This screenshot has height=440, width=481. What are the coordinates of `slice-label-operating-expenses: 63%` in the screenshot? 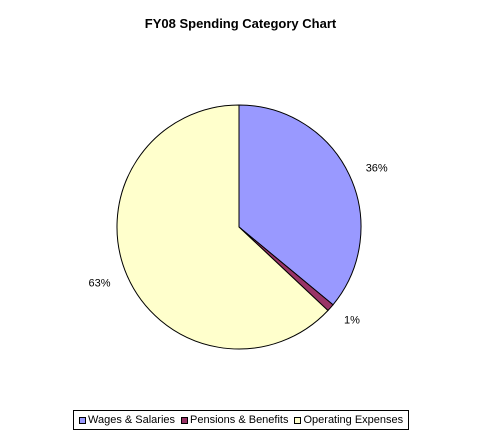 It's located at (99, 284).